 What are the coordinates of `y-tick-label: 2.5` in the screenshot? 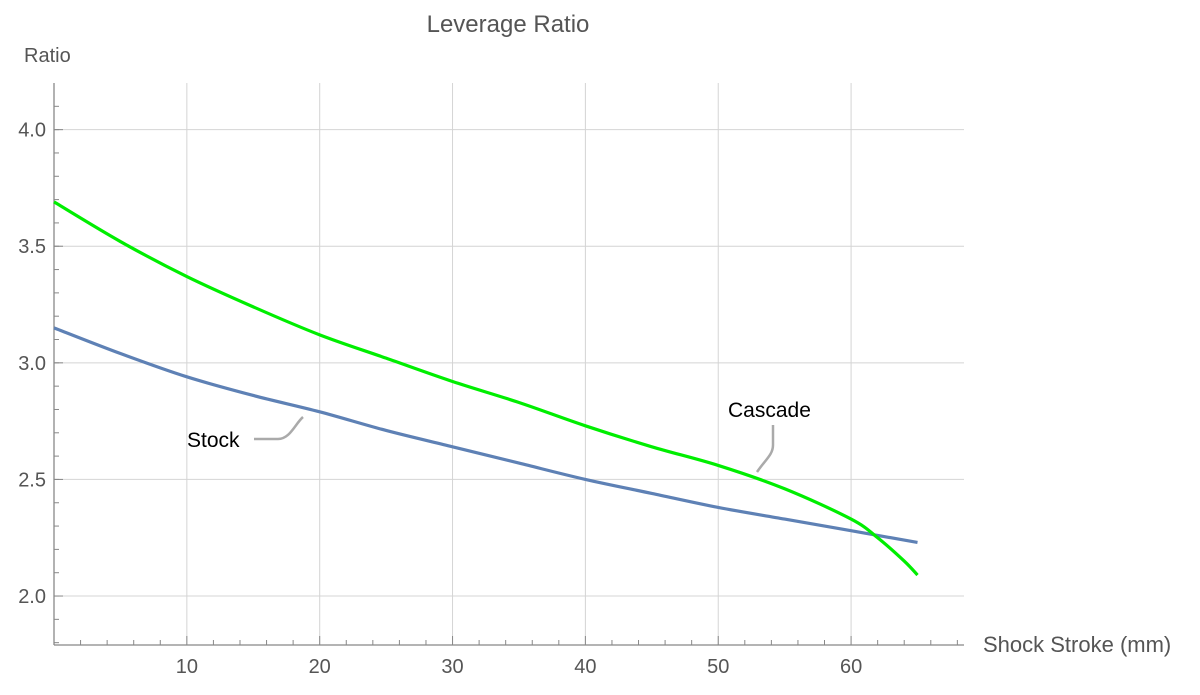 It's located at (32, 480).